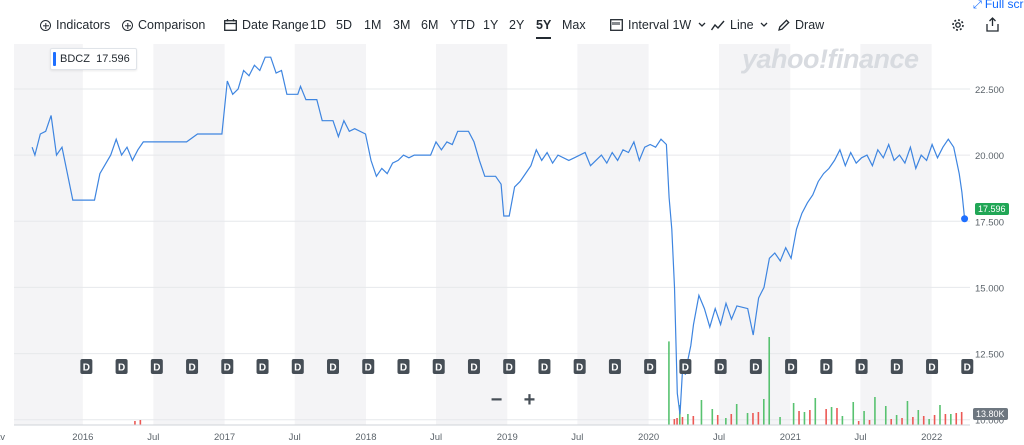 The image size is (1024, 445). I want to click on settings-gear-icon, so click(958, 25).